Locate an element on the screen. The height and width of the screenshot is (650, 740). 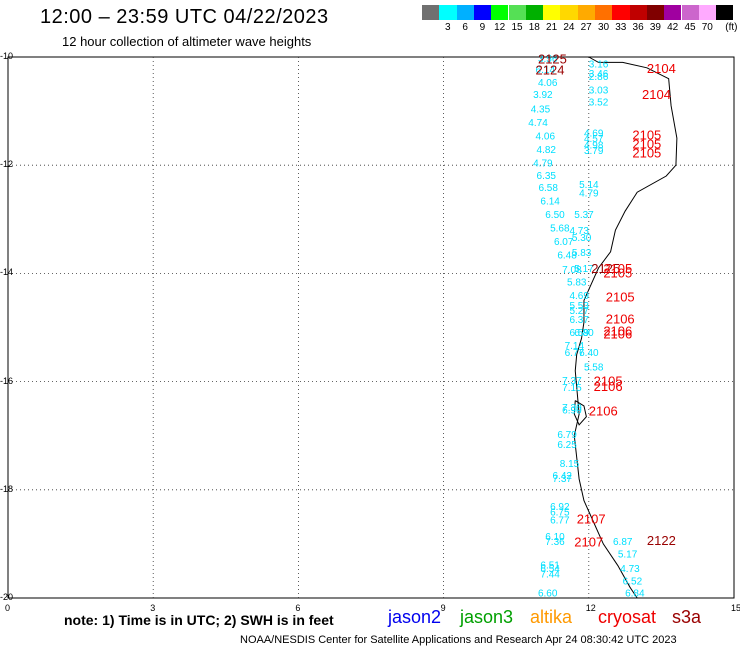
wave-height-label: 3.56 is located at coordinates (548, 59).